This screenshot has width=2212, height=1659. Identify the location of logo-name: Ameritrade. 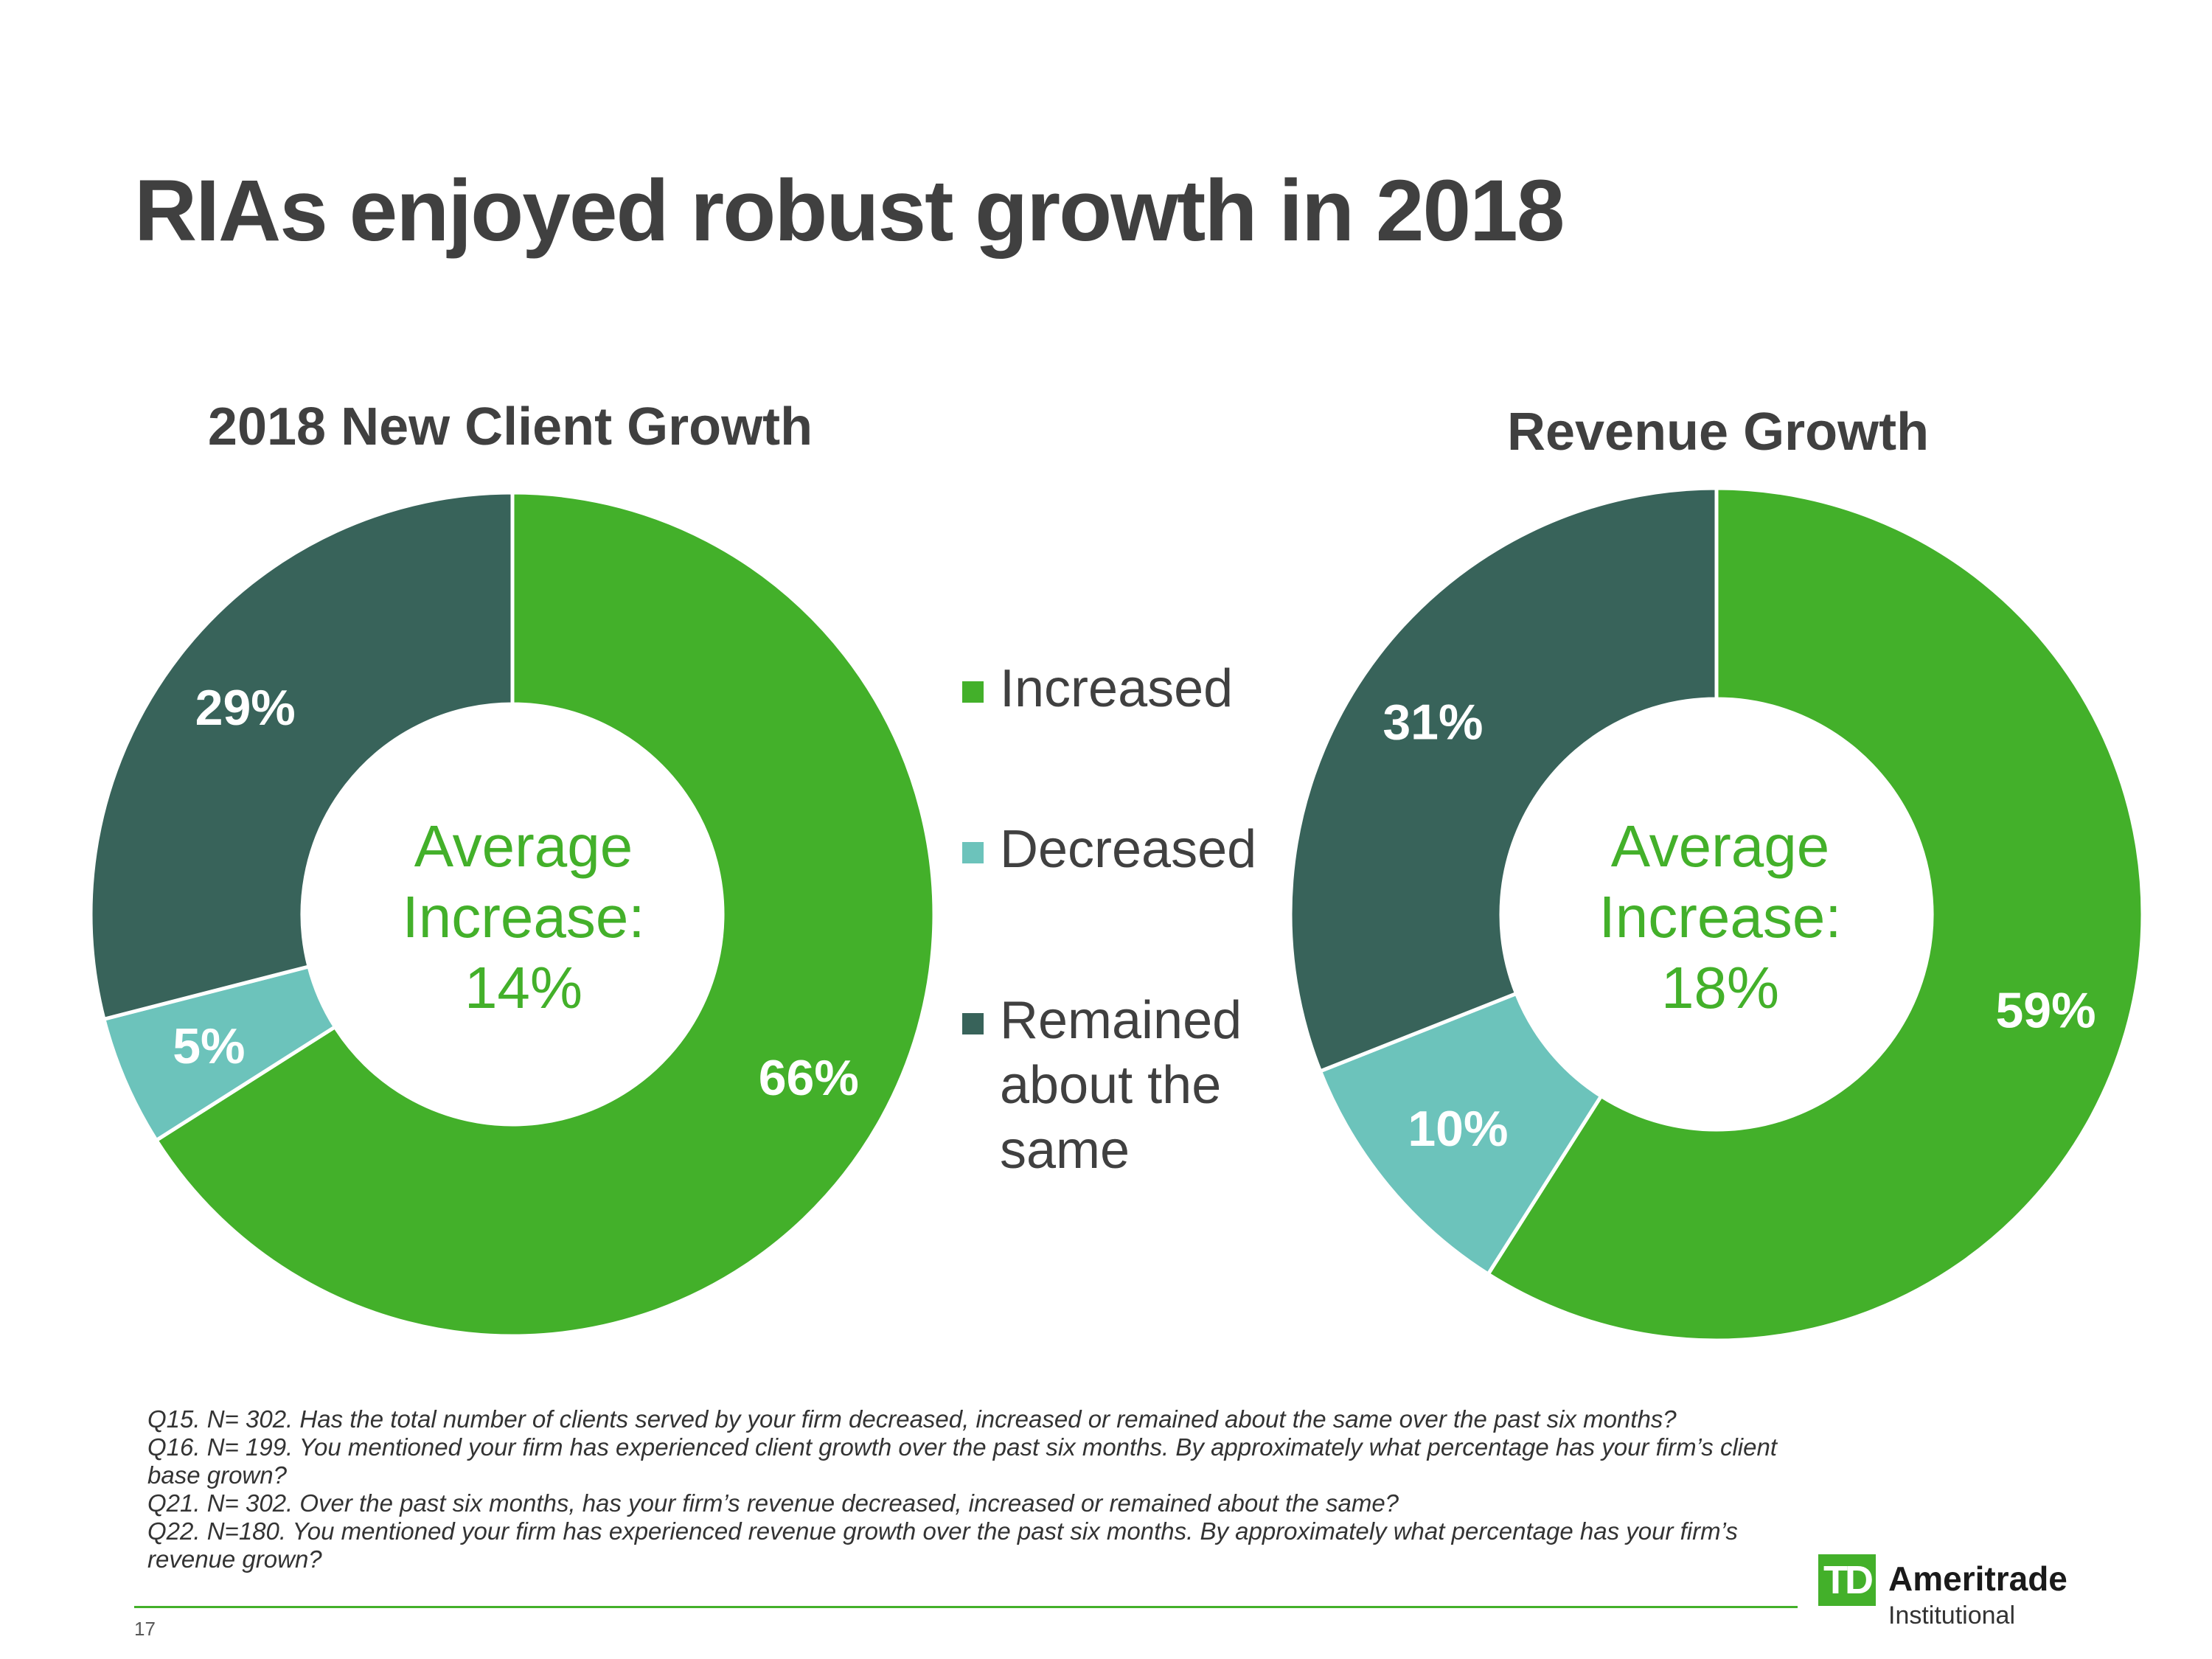
(1977, 1578).